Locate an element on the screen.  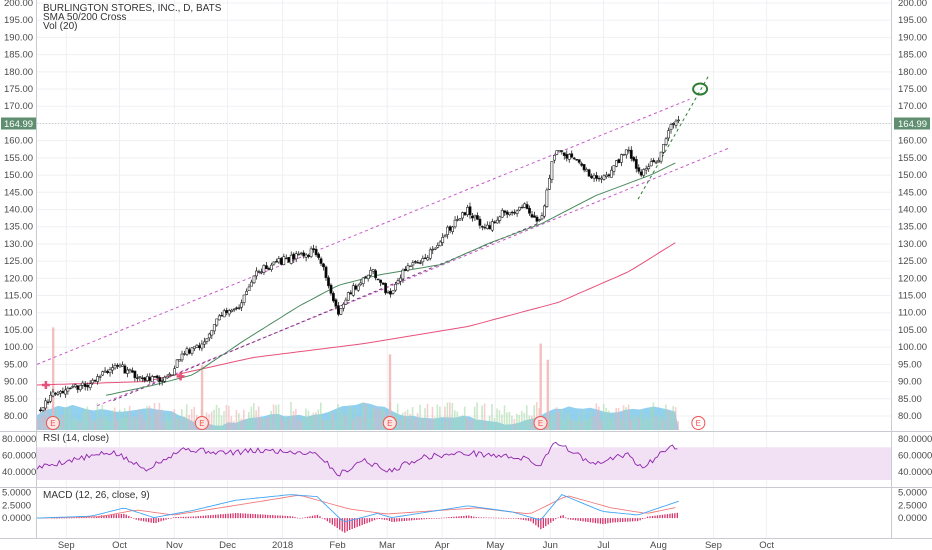
rsi-tick-label-right: 80.0000 is located at coordinates (915, 439).